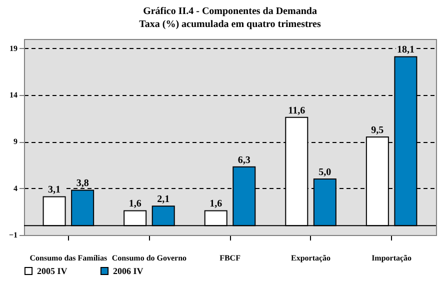  I want to click on data-label: 3,8, so click(82, 184).